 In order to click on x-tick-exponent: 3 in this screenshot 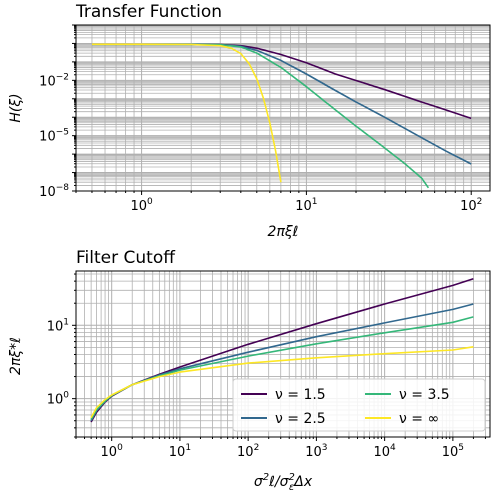, I will do `click(325, 448)`.